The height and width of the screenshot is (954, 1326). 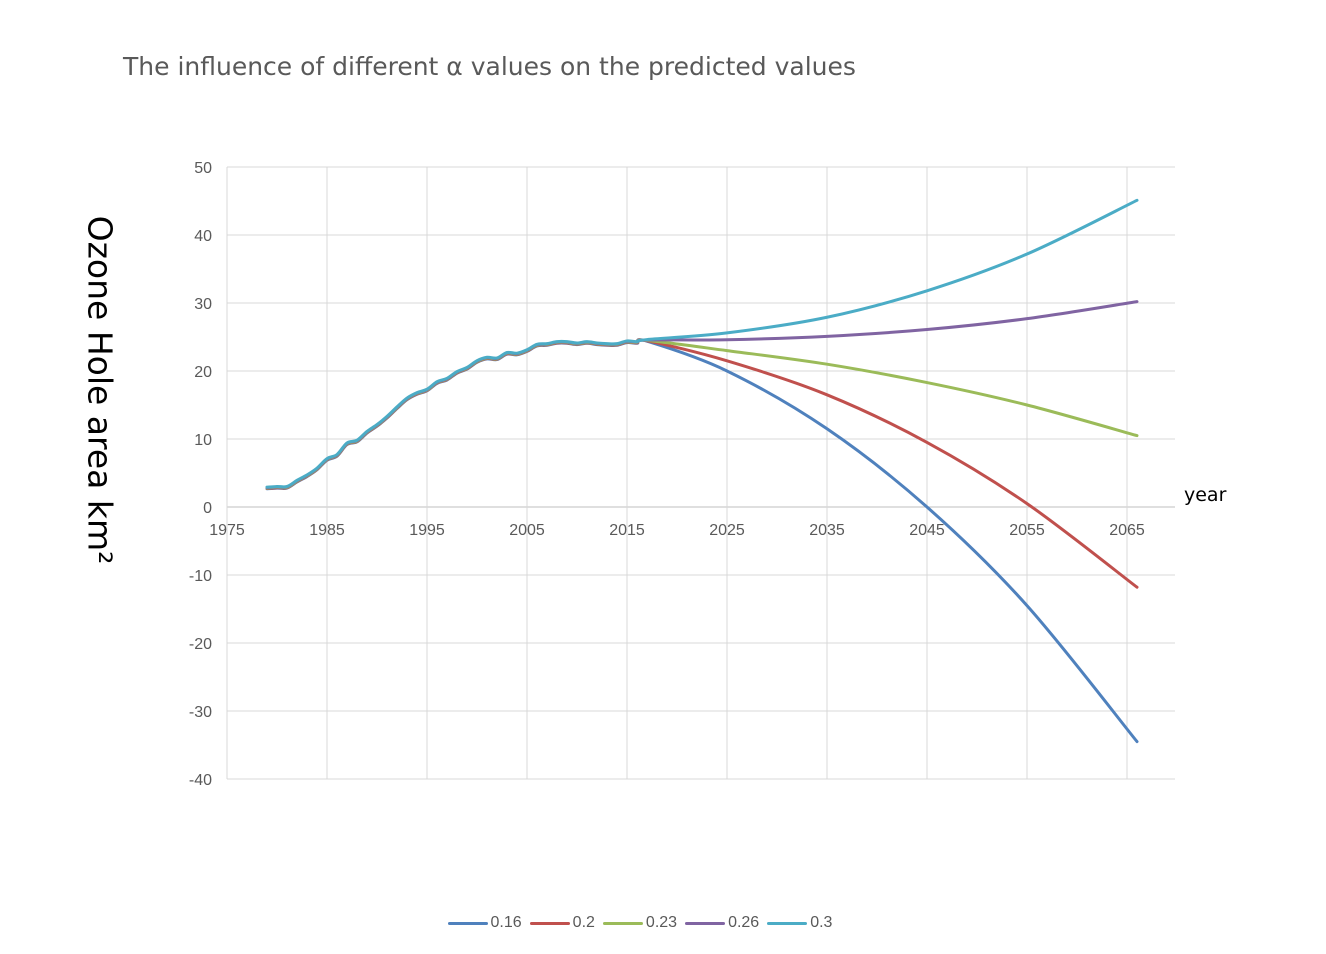 I want to click on x-axis-label: year, so click(x=1205, y=495).